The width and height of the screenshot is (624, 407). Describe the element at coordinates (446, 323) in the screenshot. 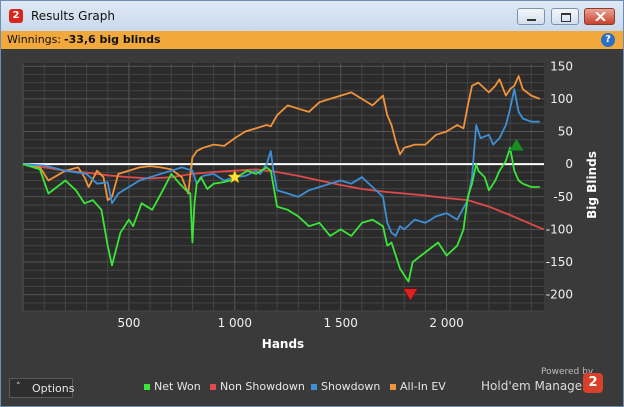

I see `x-tick-label: 2 000` at that location.